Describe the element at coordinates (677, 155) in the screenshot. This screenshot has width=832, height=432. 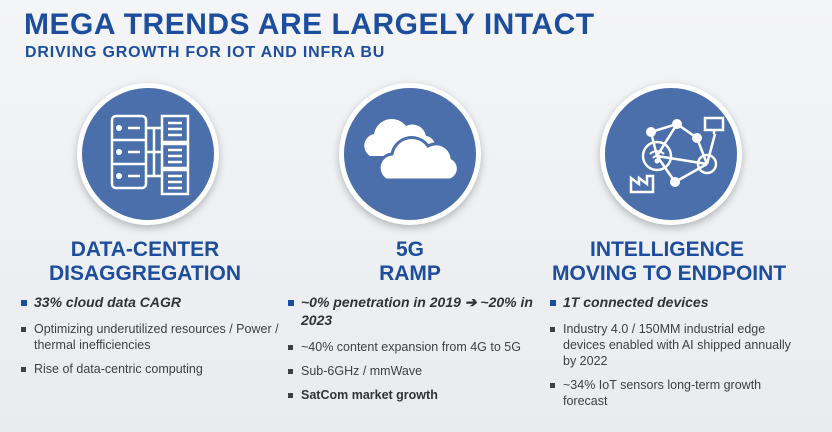
I see `iot-network-icon` at that location.